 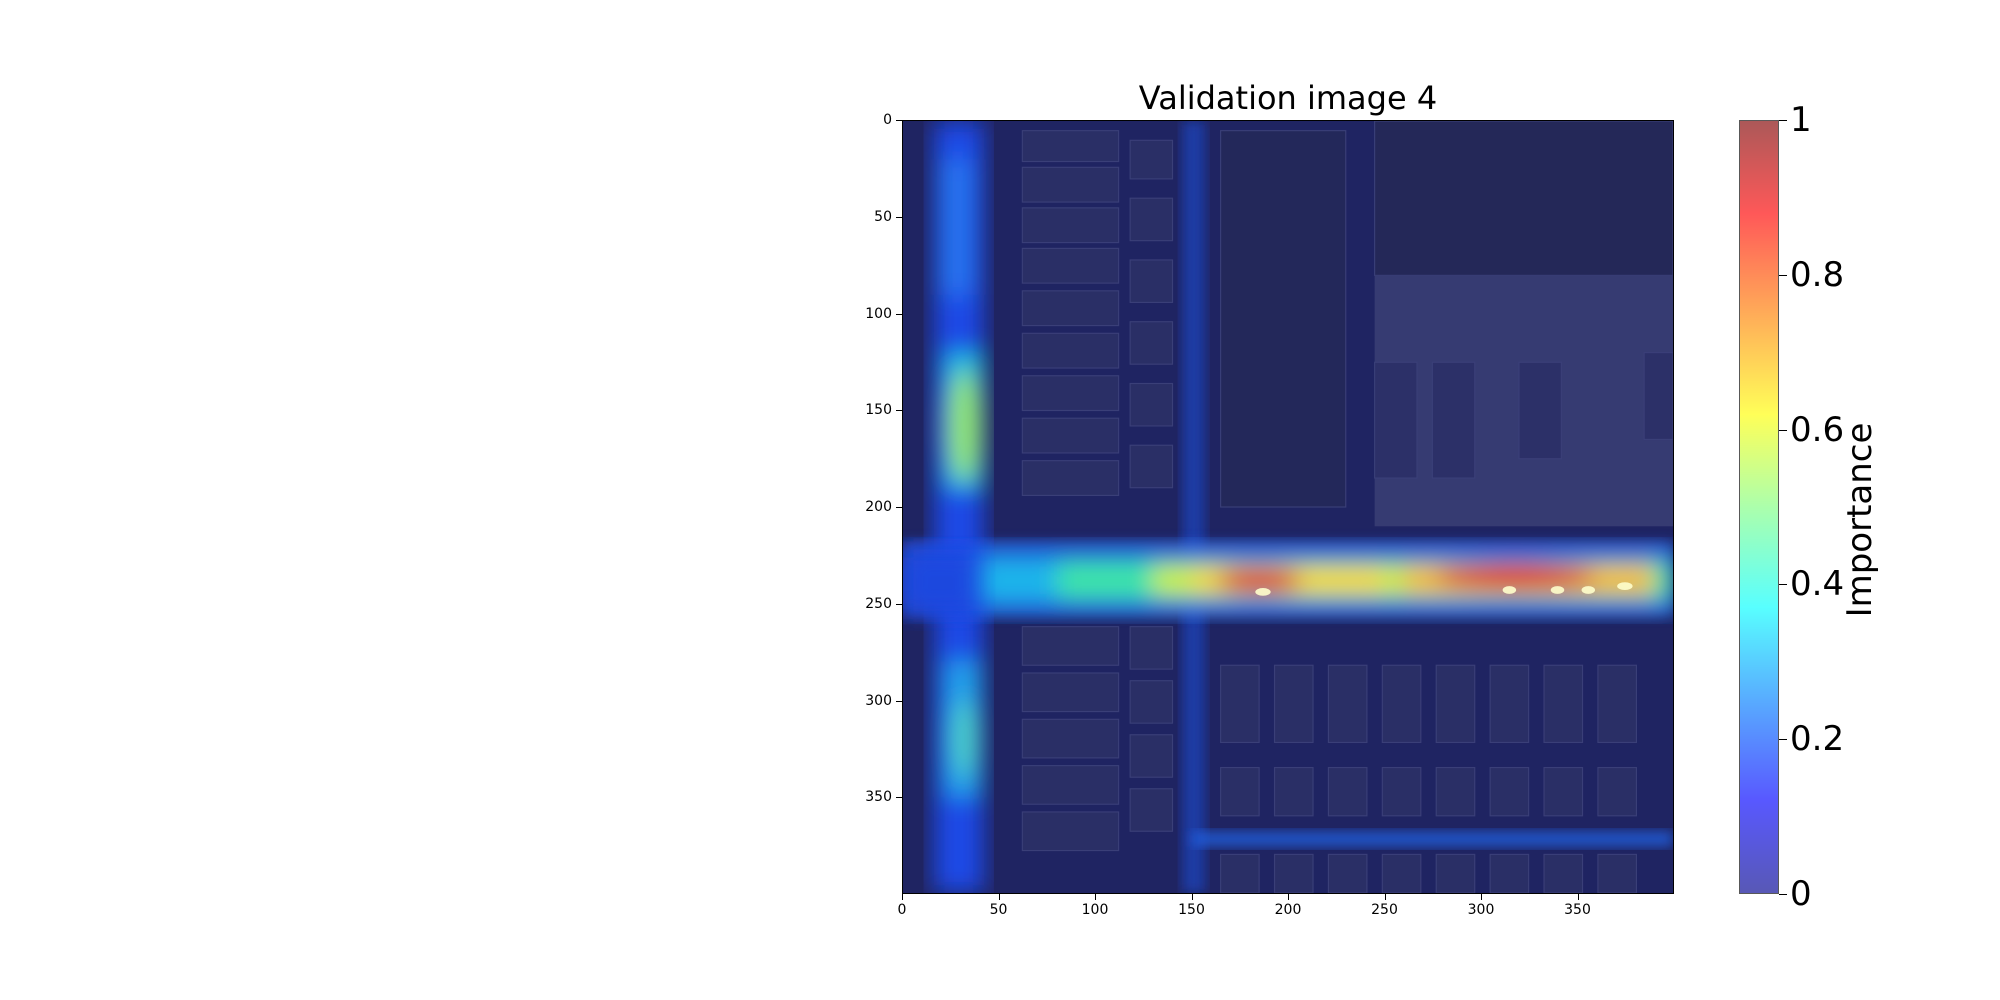 What do you see at coordinates (1288, 98) in the screenshot?
I see `figure-title: Validation image 4` at bounding box center [1288, 98].